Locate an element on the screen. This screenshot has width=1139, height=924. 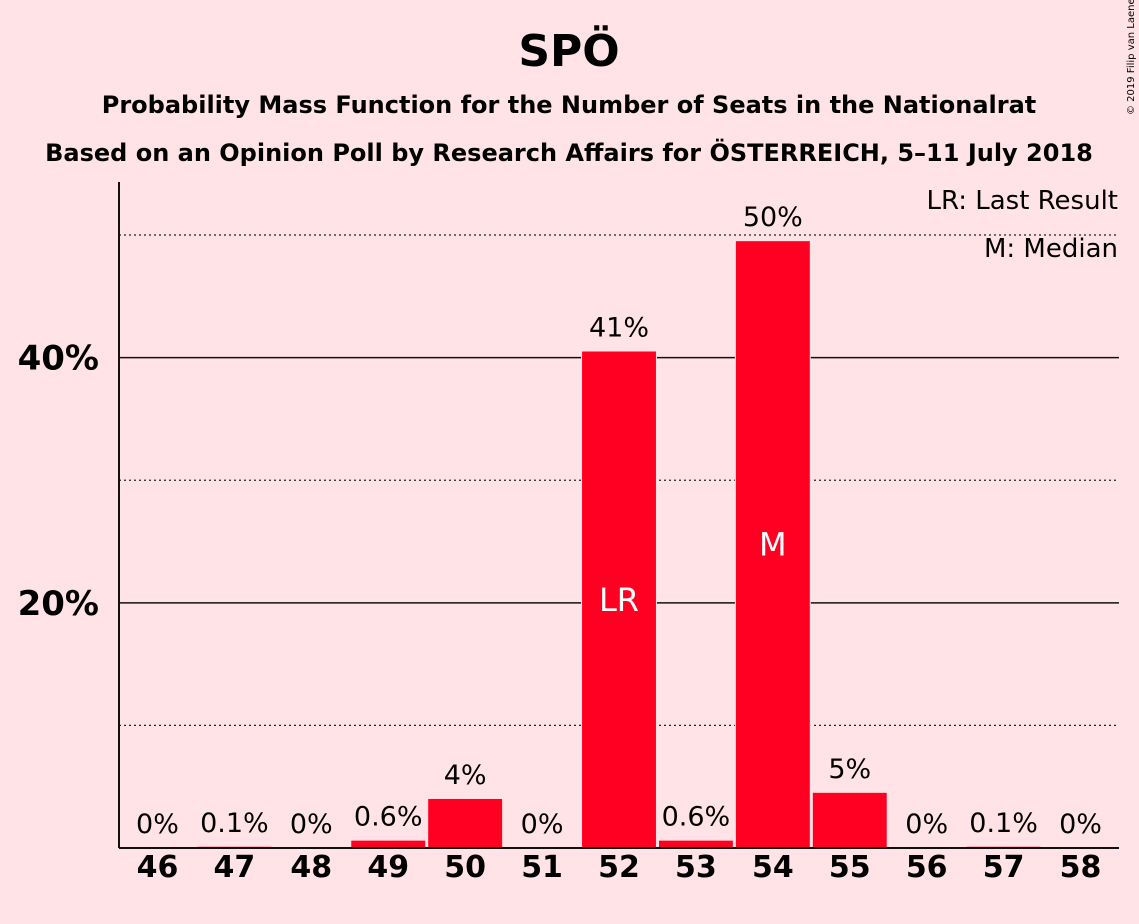
copyright-notice: © 2019 Filip van Laenen is located at coordinates (1131, 57).